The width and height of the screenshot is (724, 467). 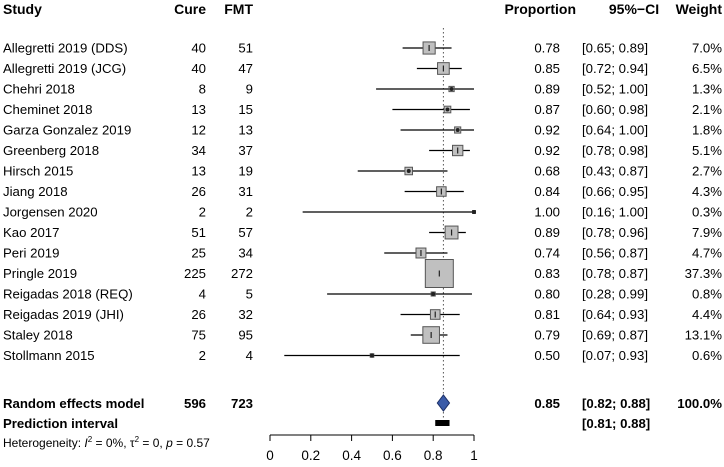 What do you see at coordinates (245, 314) in the screenshot?
I see `study-fmt: 32` at bounding box center [245, 314].